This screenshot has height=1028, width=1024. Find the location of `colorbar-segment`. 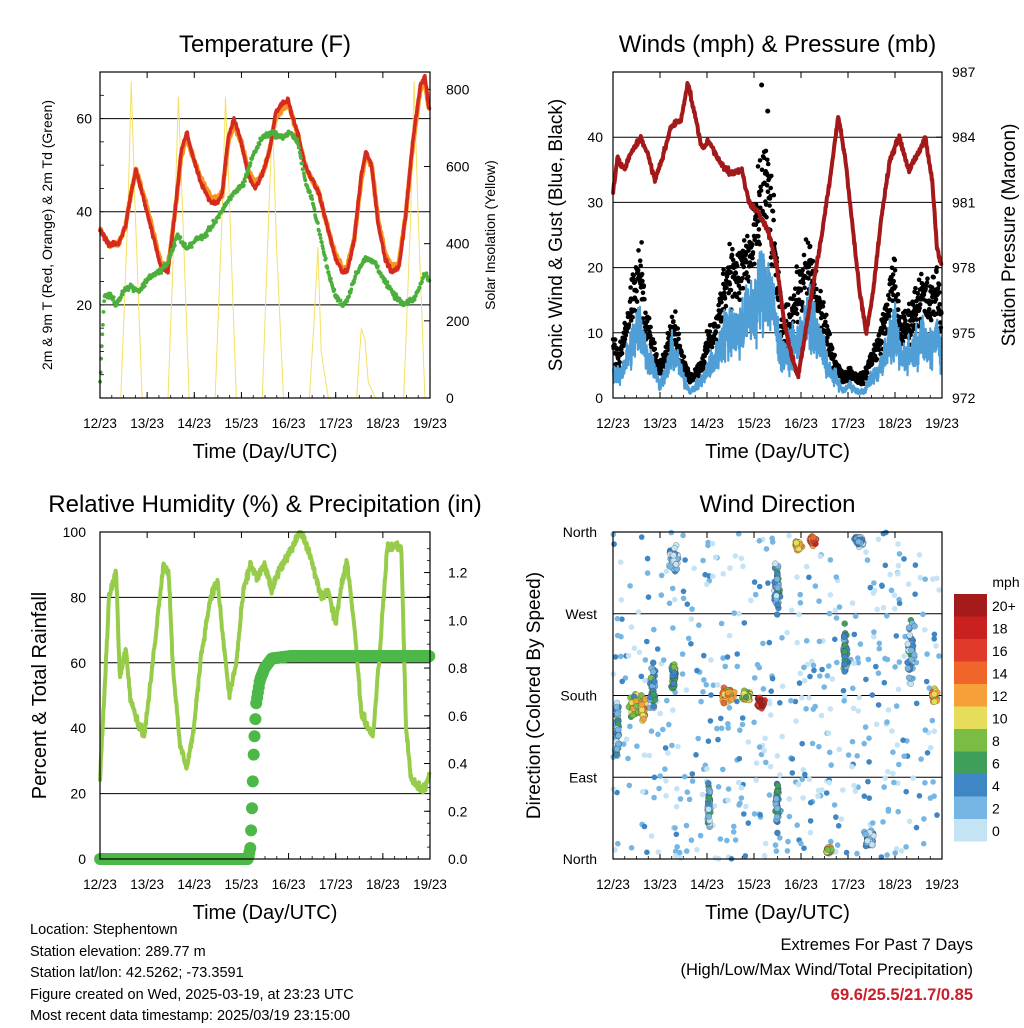

colorbar-segment is located at coordinates (970, 785).